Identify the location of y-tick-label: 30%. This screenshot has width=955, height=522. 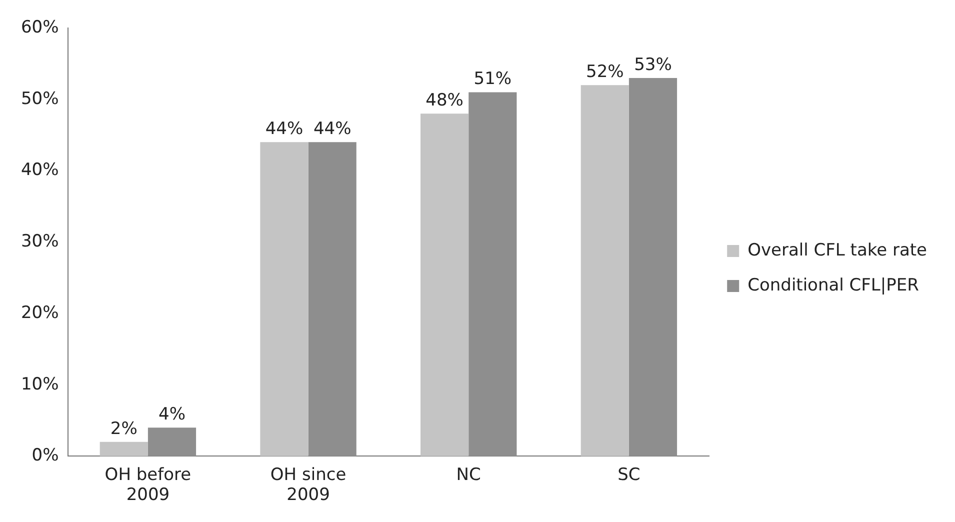
(39, 242).